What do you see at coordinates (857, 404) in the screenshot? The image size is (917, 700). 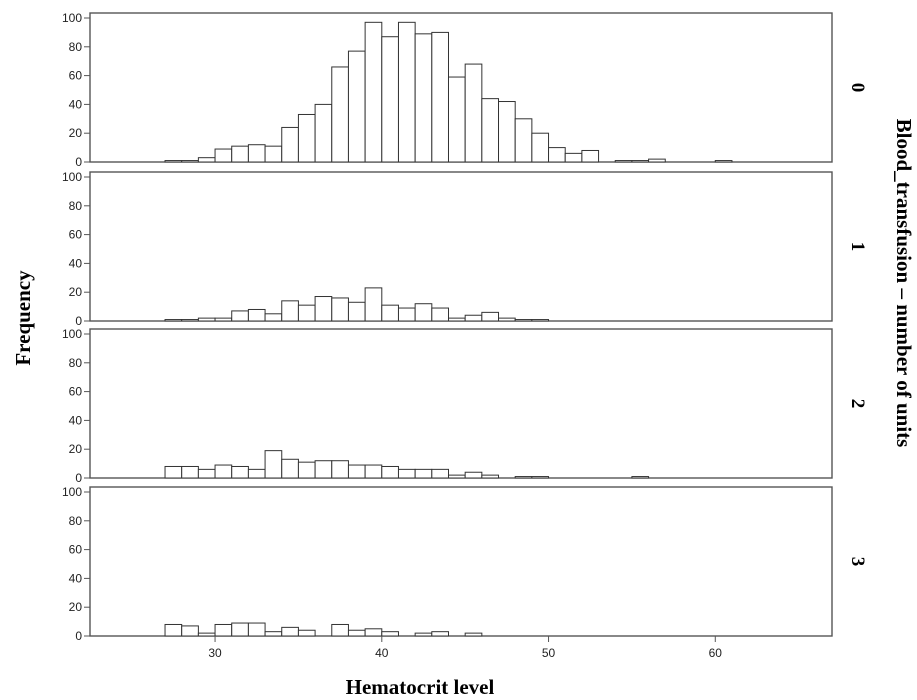 I see `facet-label: 2` at bounding box center [857, 404].